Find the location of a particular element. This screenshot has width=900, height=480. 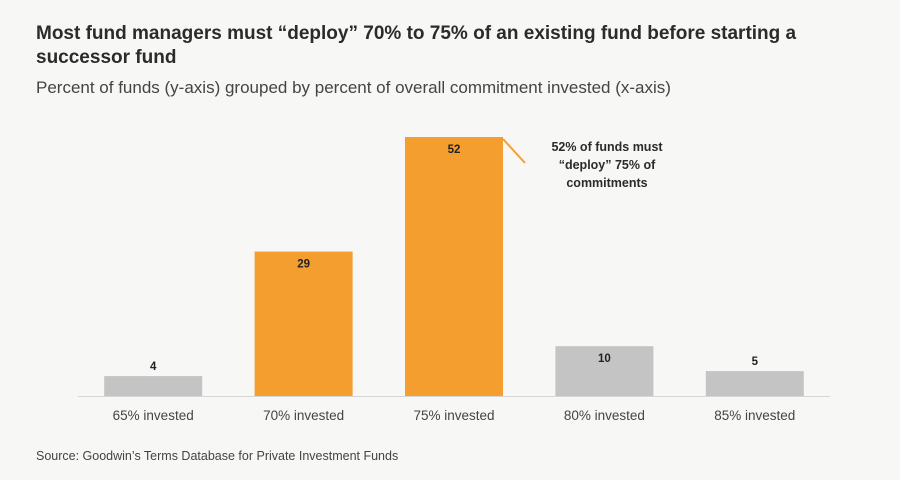

data-label: 4 is located at coordinates (153, 367).